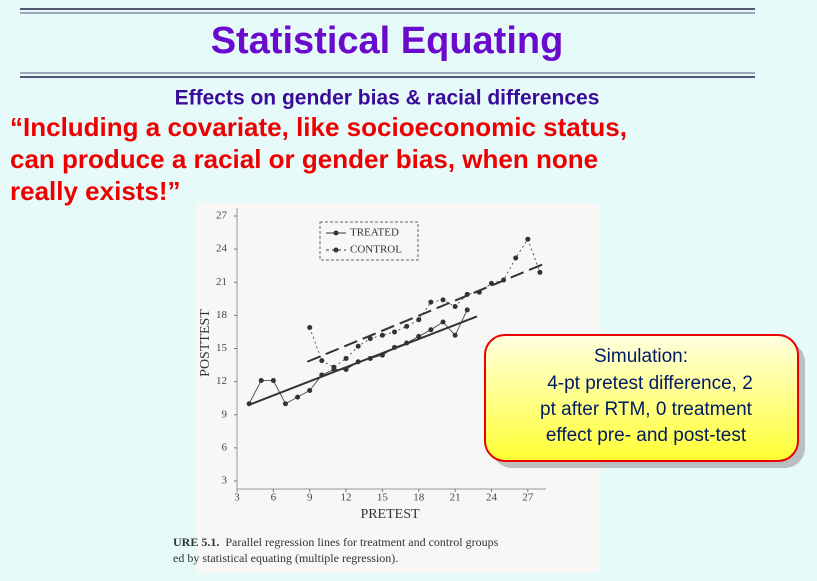  What do you see at coordinates (222, 249) in the screenshot?
I see `y-tick-label: 24` at bounding box center [222, 249].